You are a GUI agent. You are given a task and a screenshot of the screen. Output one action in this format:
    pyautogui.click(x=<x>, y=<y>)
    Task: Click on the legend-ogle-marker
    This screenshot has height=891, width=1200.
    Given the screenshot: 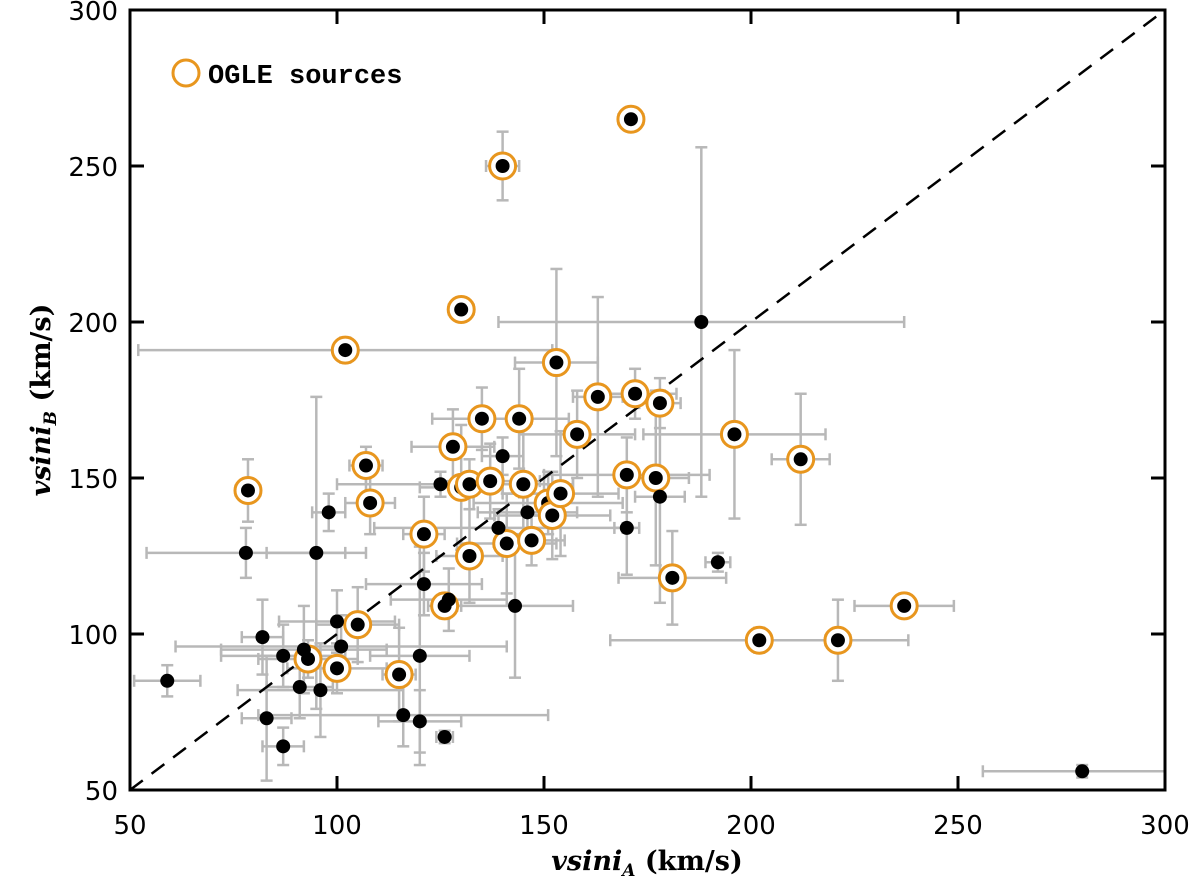 What is the action you would take?
    pyautogui.click(x=186, y=73)
    